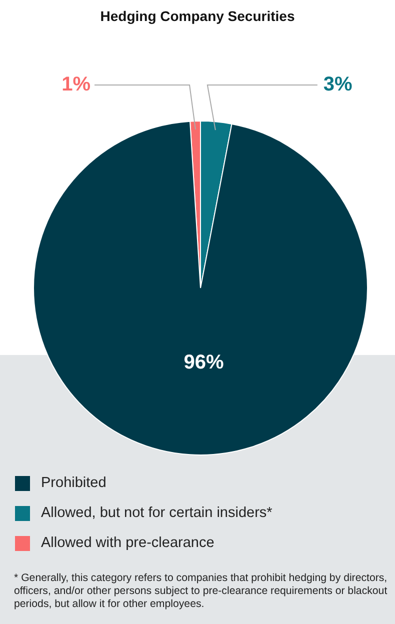 This screenshot has width=395, height=624. What do you see at coordinates (73, 483) in the screenshot?
I see `slice-label: Prohibited` at bounding box center [73, 483].